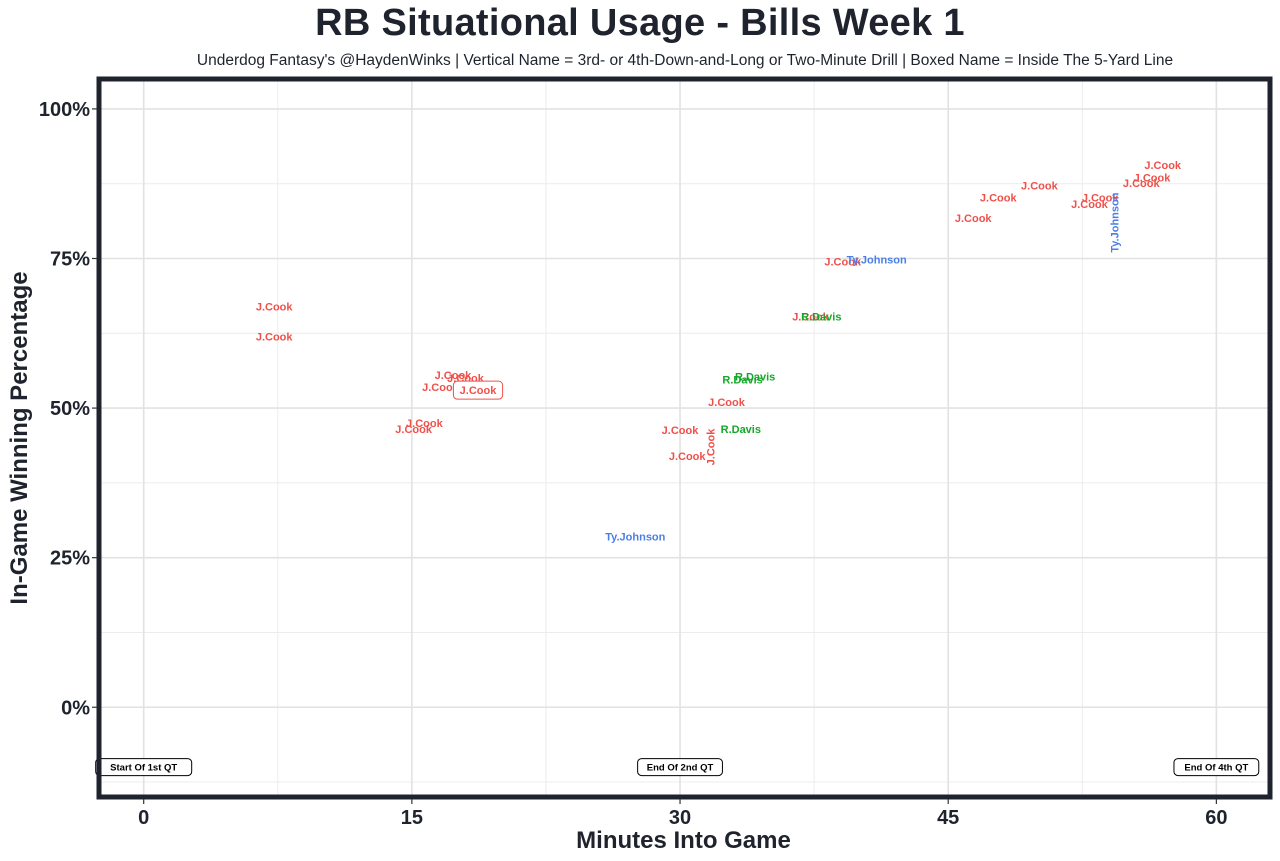  Describe the element at coordinates (19, 437) in the screenshot. I see `y-axis-title: In-Game Winning Percentage` at that location.